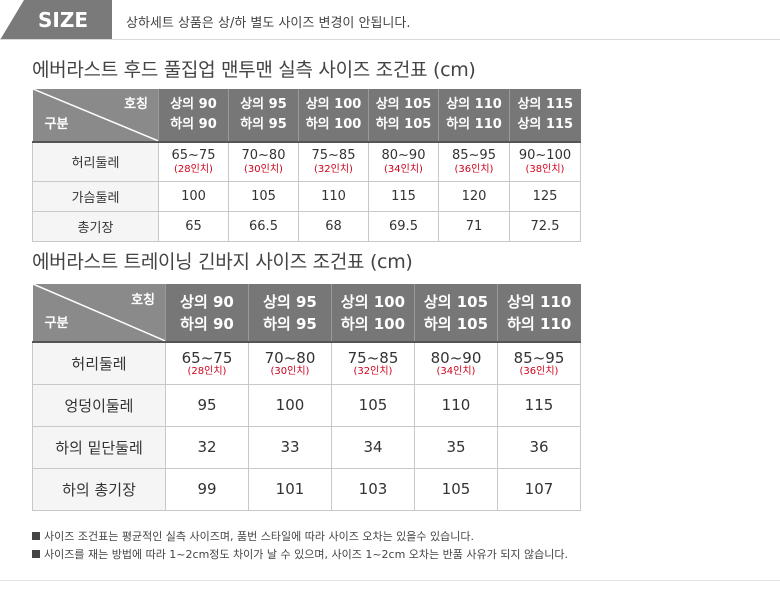 The width and height of the screenshot is (780, 595). Describe the element at coordinates (99, 489) in the screenshot. I see `row-label: 하의 총기장` at that location.